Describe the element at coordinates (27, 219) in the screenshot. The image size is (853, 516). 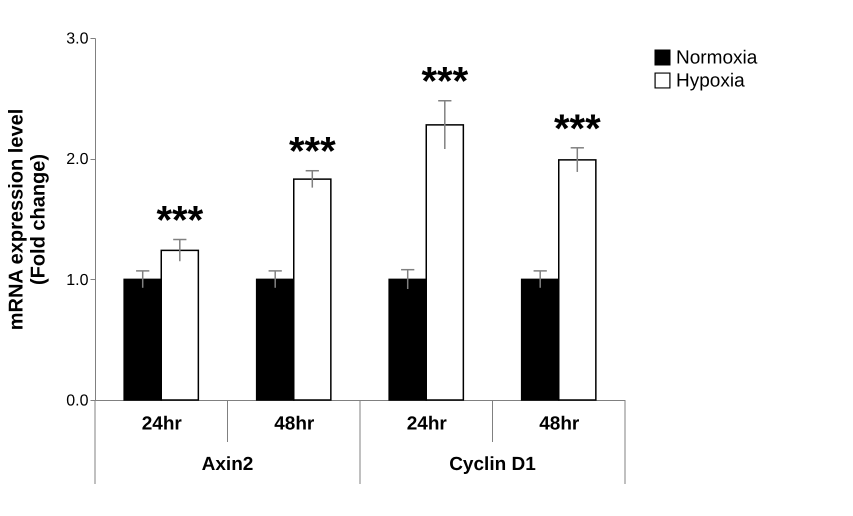
I see `y-axis-title: mRNA expression level (Fold change)` at that location.